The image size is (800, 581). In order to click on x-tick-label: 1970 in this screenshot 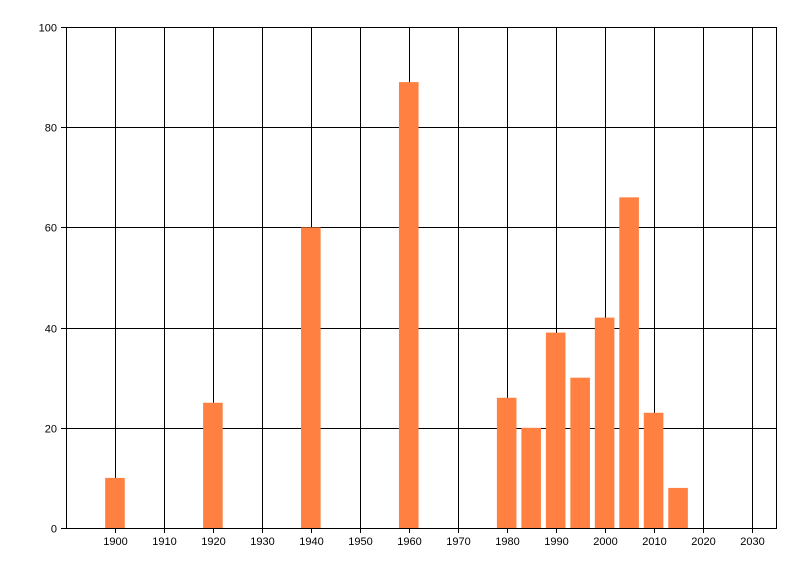, I will do `click(458, 542)`.